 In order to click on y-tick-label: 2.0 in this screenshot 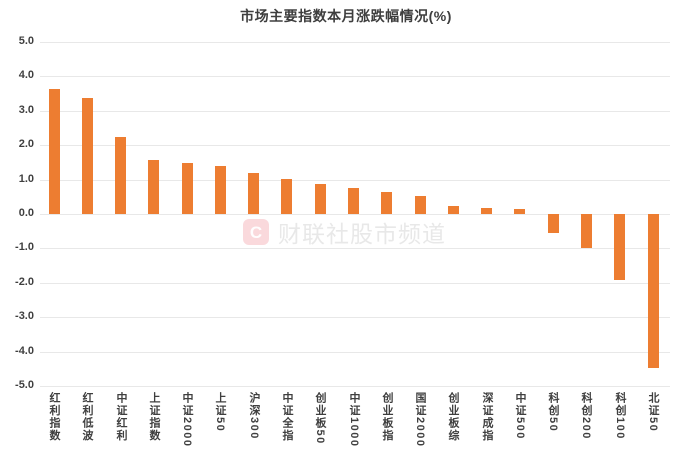, I will do `click(26, 144)`.